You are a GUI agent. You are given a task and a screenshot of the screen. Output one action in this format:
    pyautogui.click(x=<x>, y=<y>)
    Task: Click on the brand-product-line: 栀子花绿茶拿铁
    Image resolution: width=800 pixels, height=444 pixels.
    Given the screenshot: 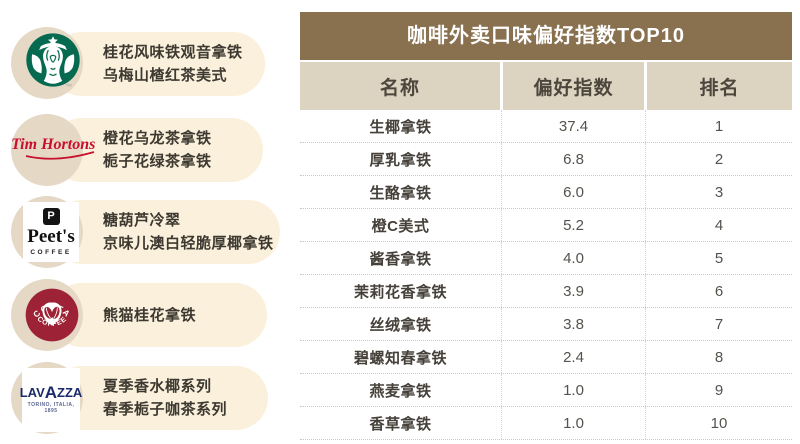 What is the action you would take?
    pyautogui.click(x=157, y=161)
    